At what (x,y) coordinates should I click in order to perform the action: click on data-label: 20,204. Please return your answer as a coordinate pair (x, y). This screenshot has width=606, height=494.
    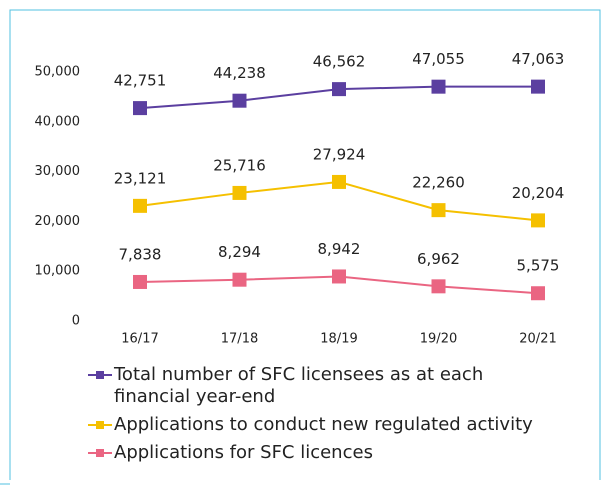
    Looking at the image, I should click on (538, 193).